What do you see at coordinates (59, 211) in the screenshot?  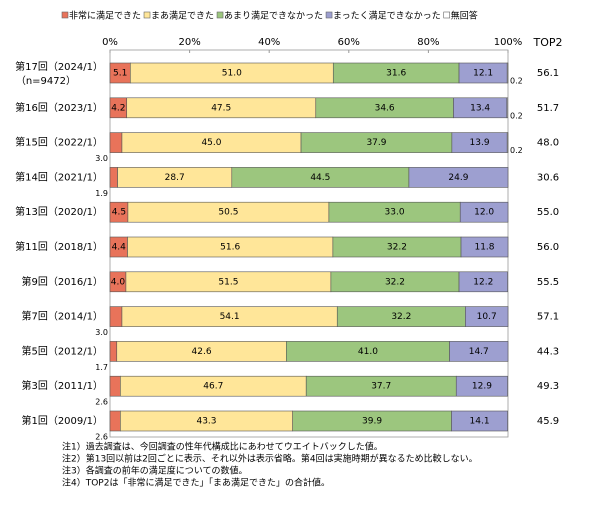 I see `category-label: 第13回（2020/1）` at bounding box center [59, 211].